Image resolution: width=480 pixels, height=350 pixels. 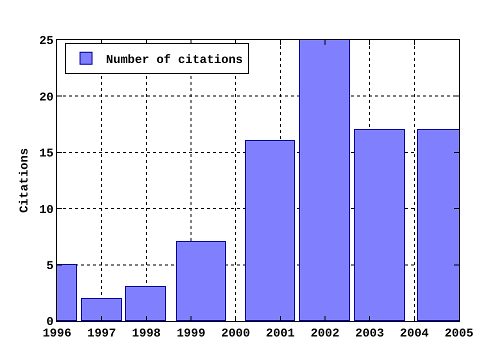 I want to click on y-tick-label: 25, so click(x=46, y=41).